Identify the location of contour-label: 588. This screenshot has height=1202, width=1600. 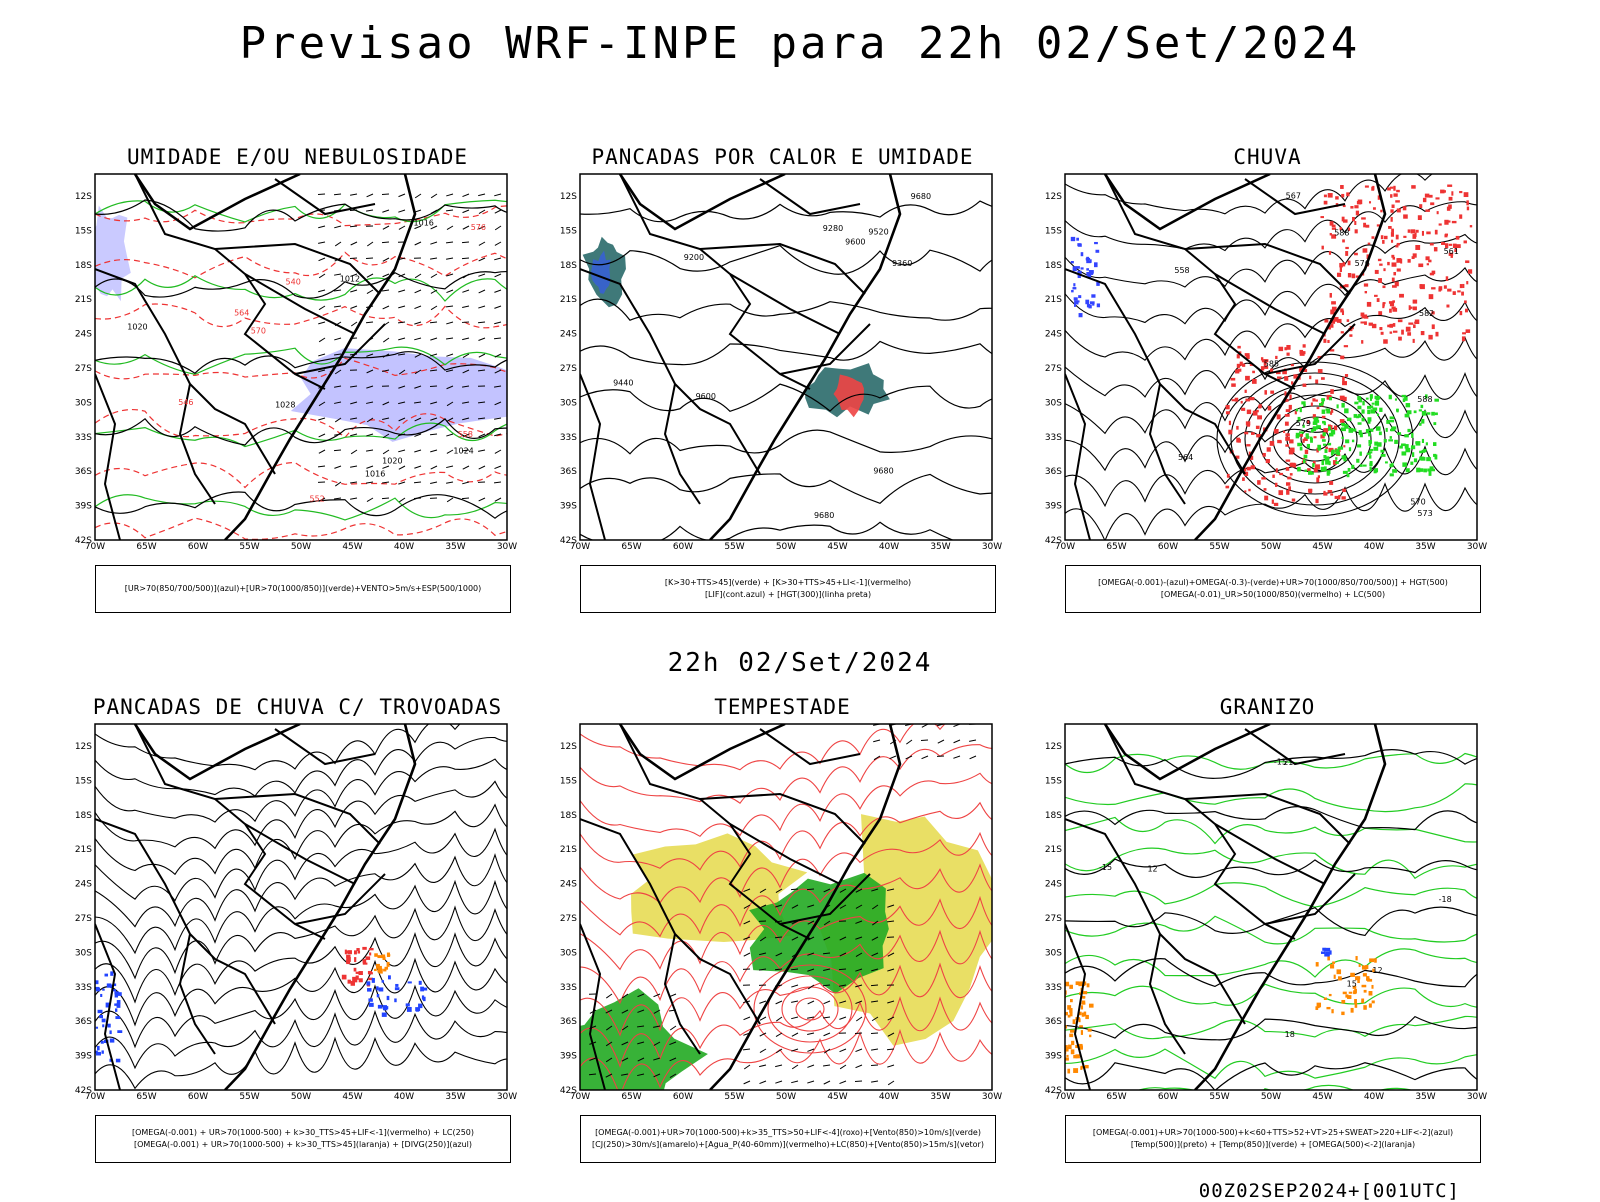
(1424, 399).